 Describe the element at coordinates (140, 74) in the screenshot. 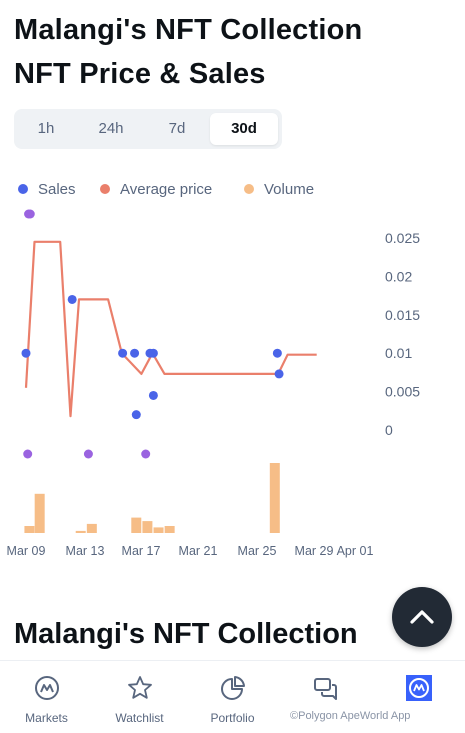

I see `page-title-line-2: NFT Price & Sales` at that location.